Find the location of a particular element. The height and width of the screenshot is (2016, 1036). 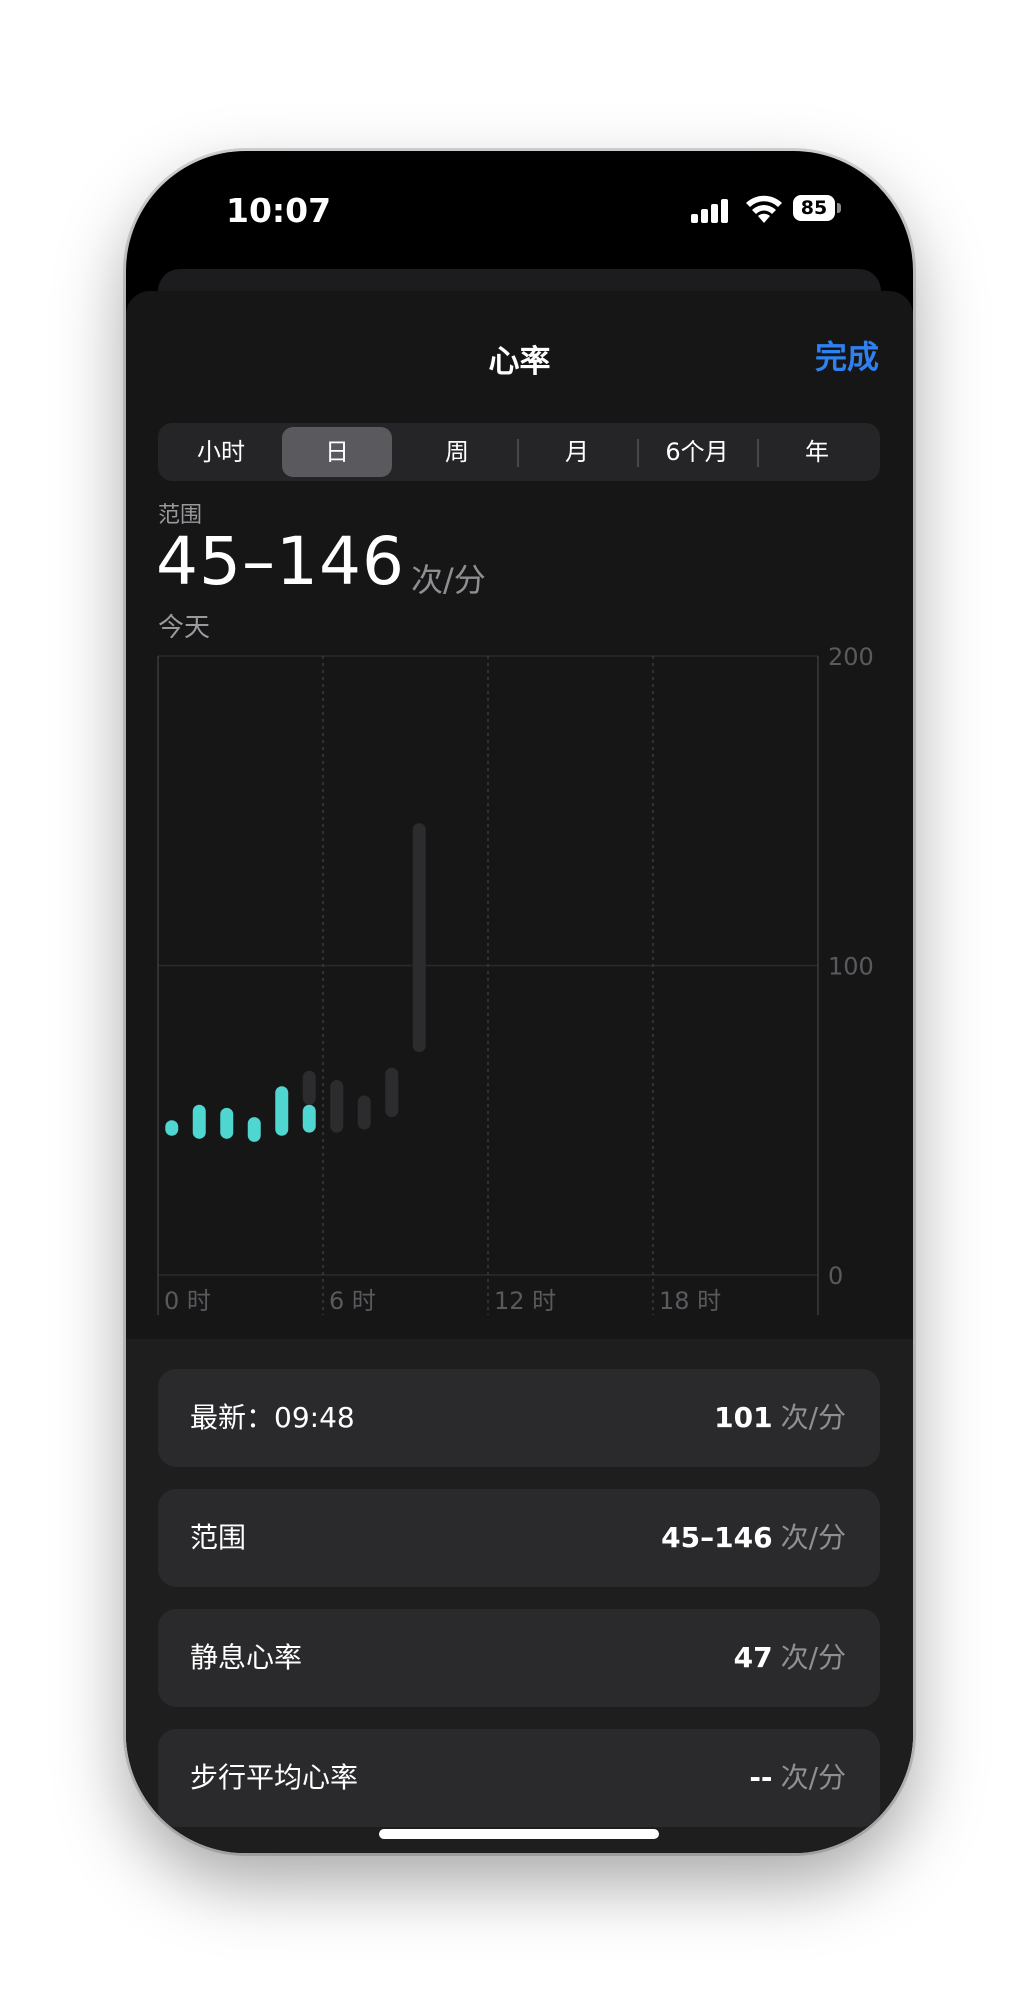

wifi-icon is located at coordinates (764, 209).